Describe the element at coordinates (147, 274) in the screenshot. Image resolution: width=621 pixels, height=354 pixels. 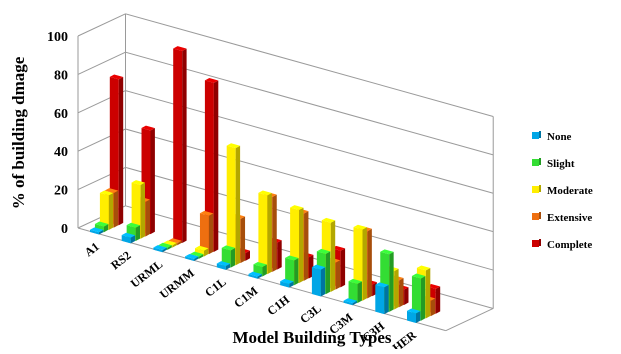
I see `x-tick-label: URML` at that location.